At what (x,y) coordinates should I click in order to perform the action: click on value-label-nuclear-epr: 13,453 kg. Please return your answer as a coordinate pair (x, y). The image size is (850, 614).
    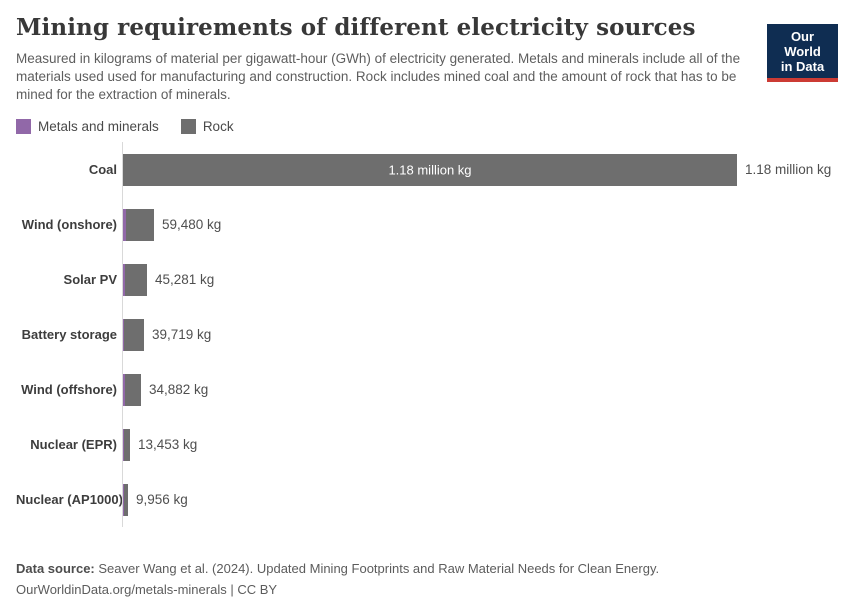
    Looking at the image, I should click on (168, 444).